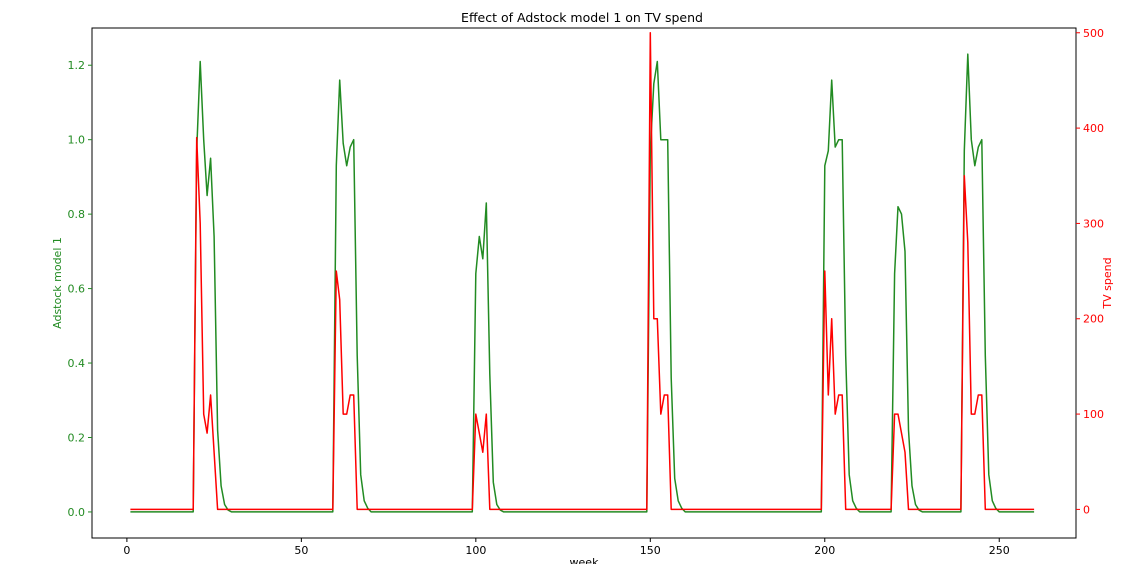  I want to click on right-y-tick-label: 100, so click(1093, 414).